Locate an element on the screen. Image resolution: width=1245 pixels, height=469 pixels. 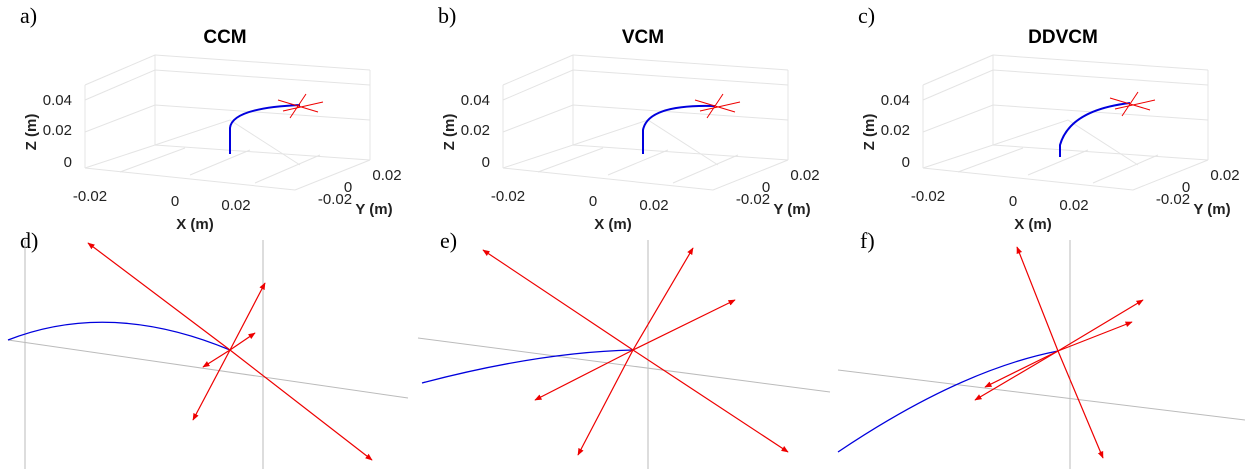
panel-title: VCM is located at coordinates (643, 37).